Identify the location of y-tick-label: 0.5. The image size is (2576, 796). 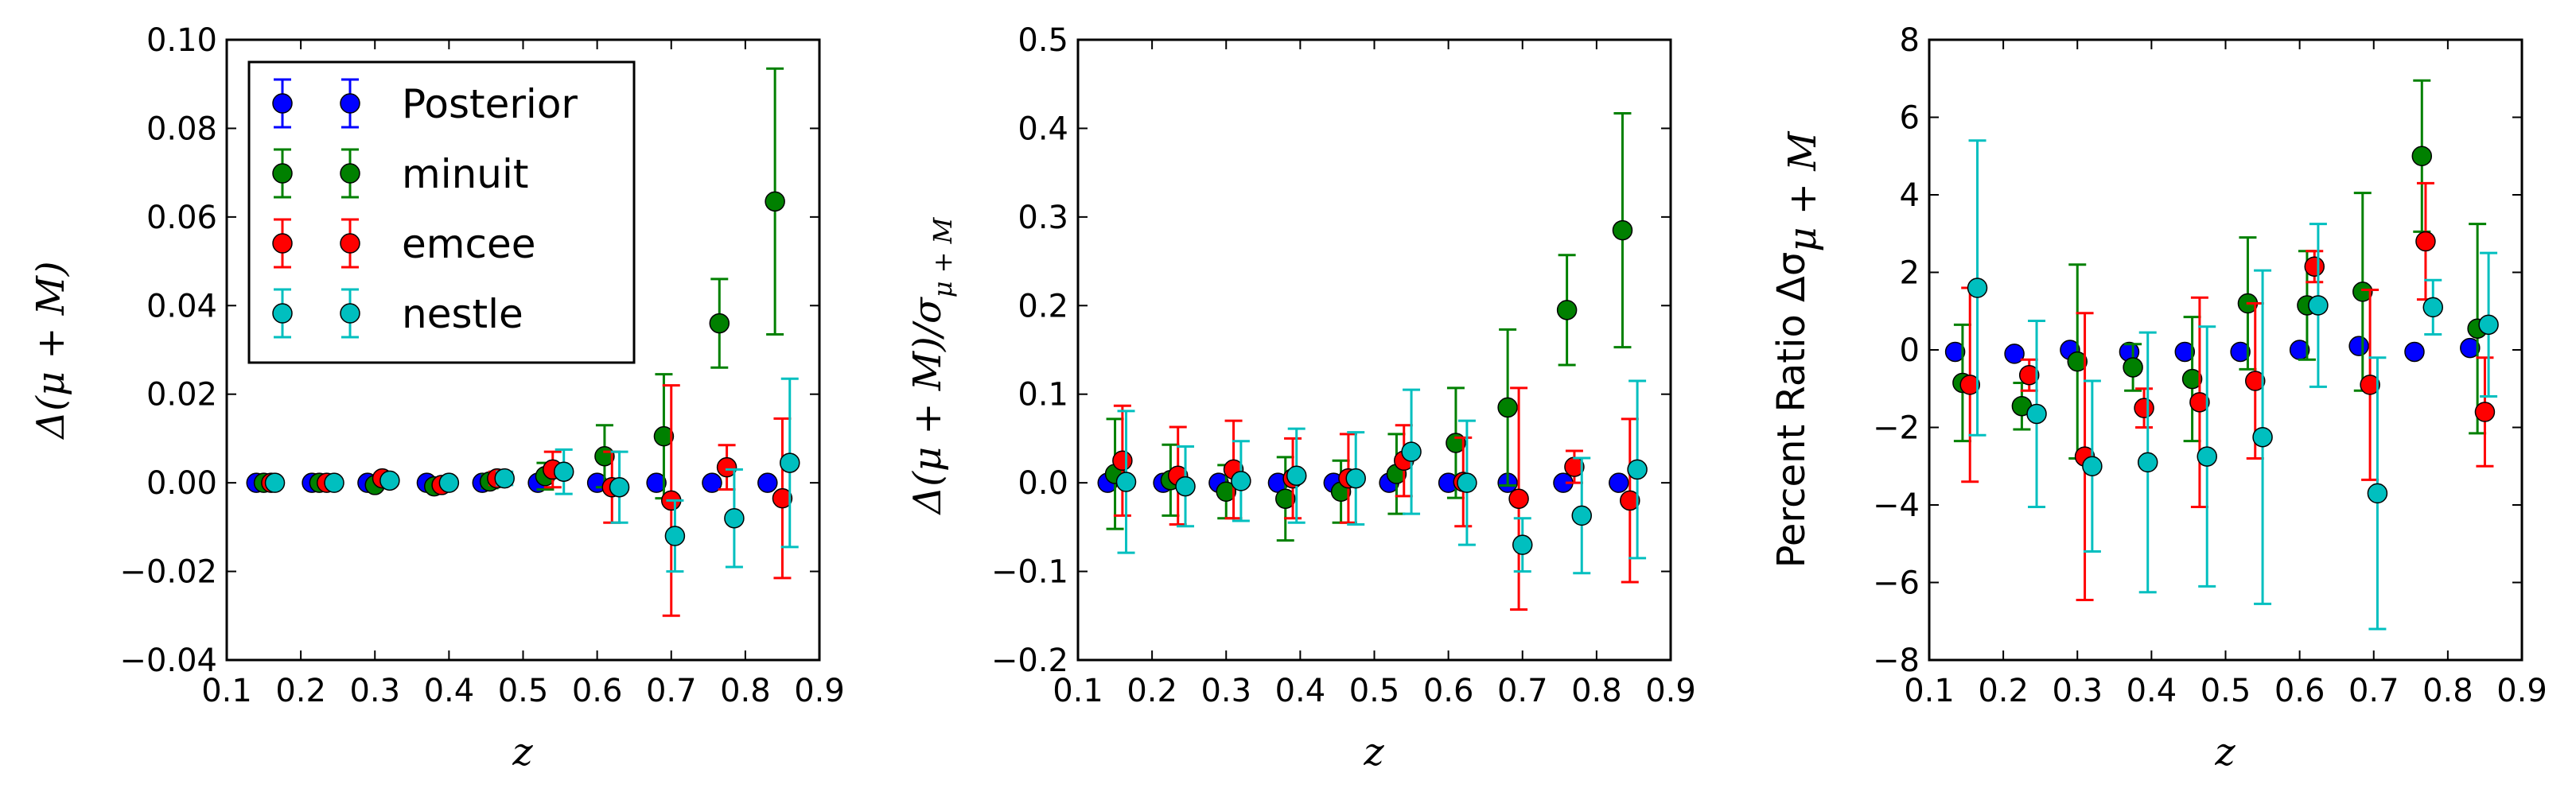
(1043, 41).